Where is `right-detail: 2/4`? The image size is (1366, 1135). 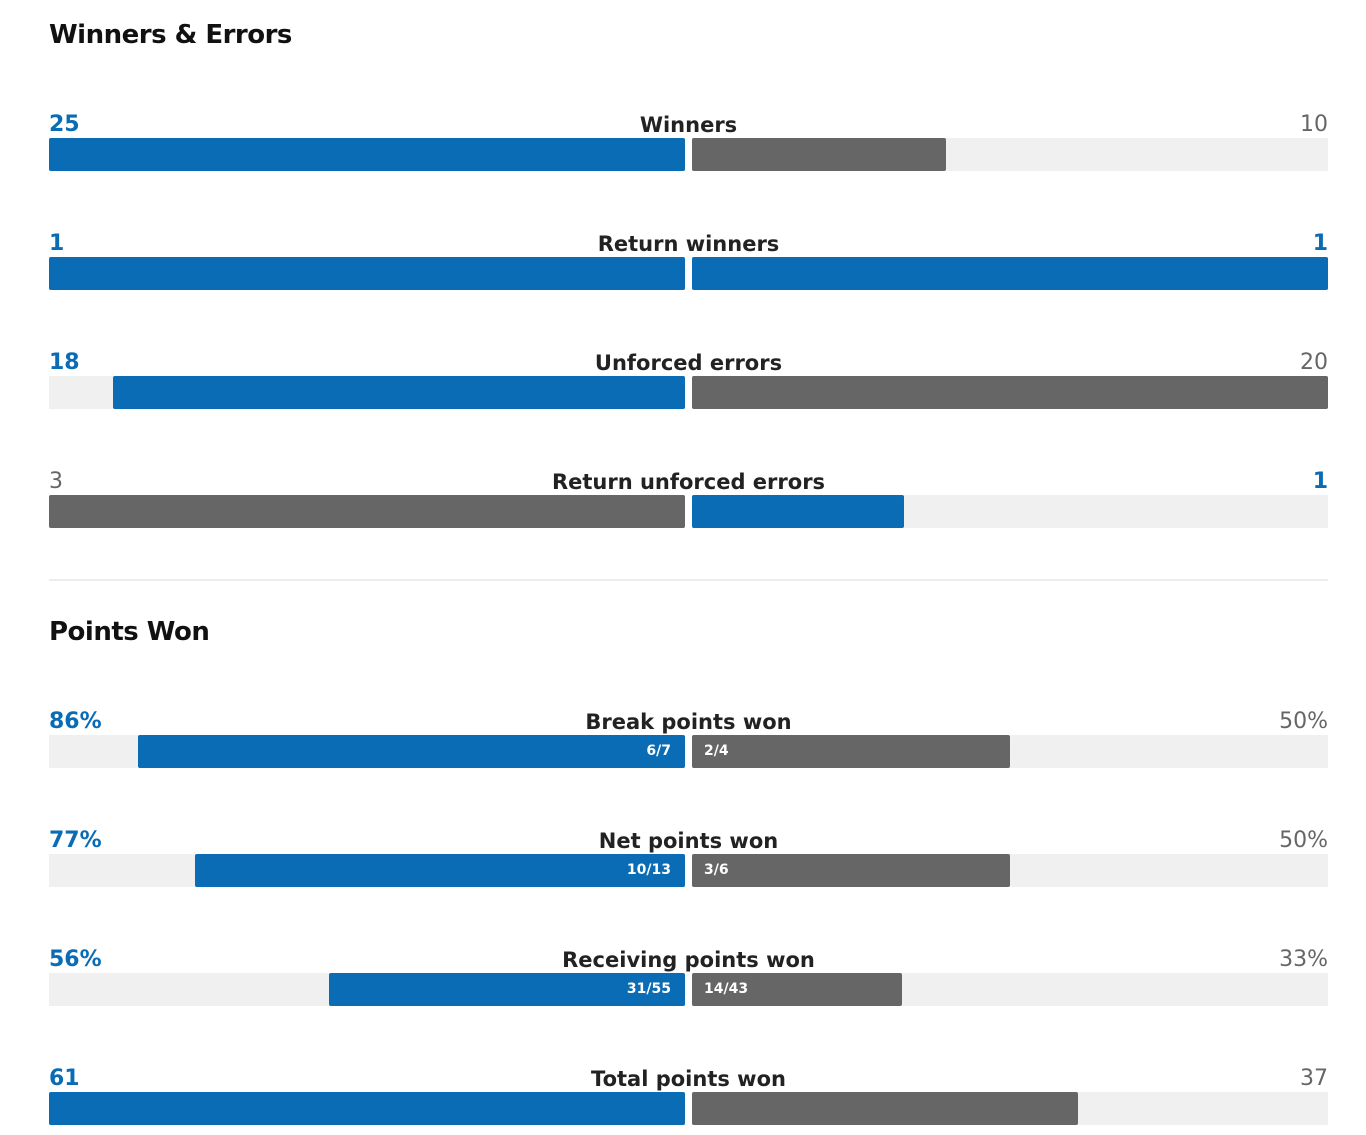 right-detail: 2/4 is located at coordinates (716, 751).